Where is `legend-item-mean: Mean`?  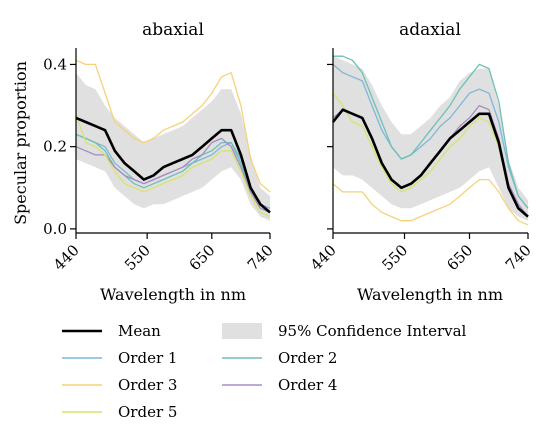 legend-item-mean: Mean is located at coordinates (111, 331).